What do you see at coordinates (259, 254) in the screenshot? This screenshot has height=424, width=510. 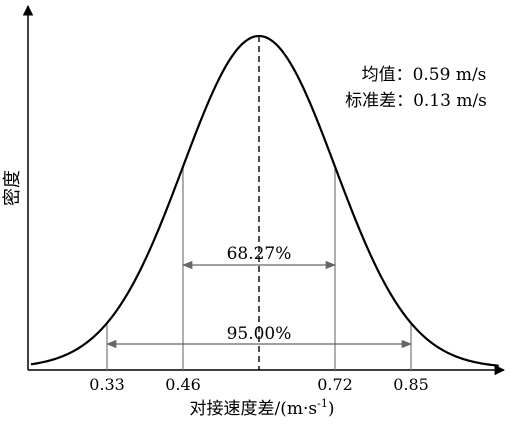 I see `interval-label-68: 68.27%` at bounding box center [259, 254].